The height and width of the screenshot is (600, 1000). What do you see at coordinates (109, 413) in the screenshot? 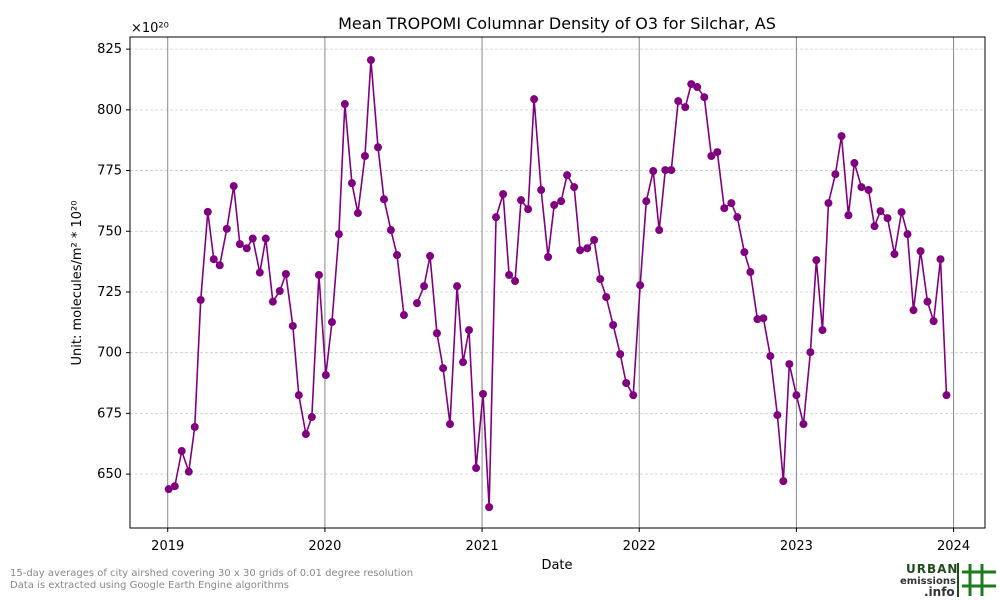
I see `y-tick-label: 675` at bounding box center [109, 413].